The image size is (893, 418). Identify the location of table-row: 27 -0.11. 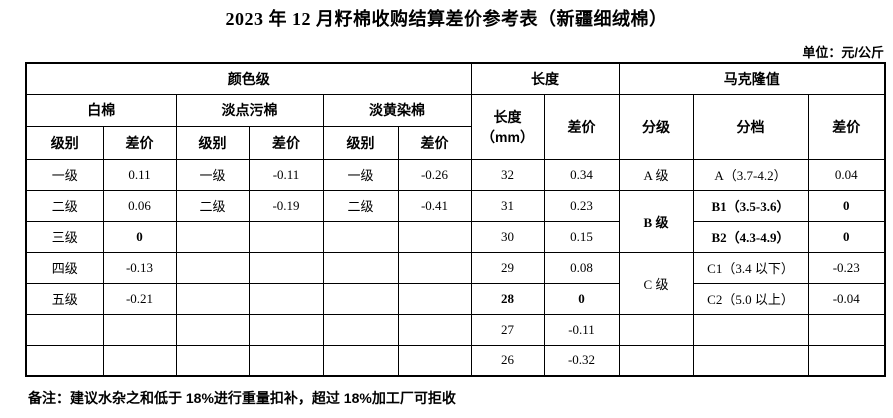
(455, 329).